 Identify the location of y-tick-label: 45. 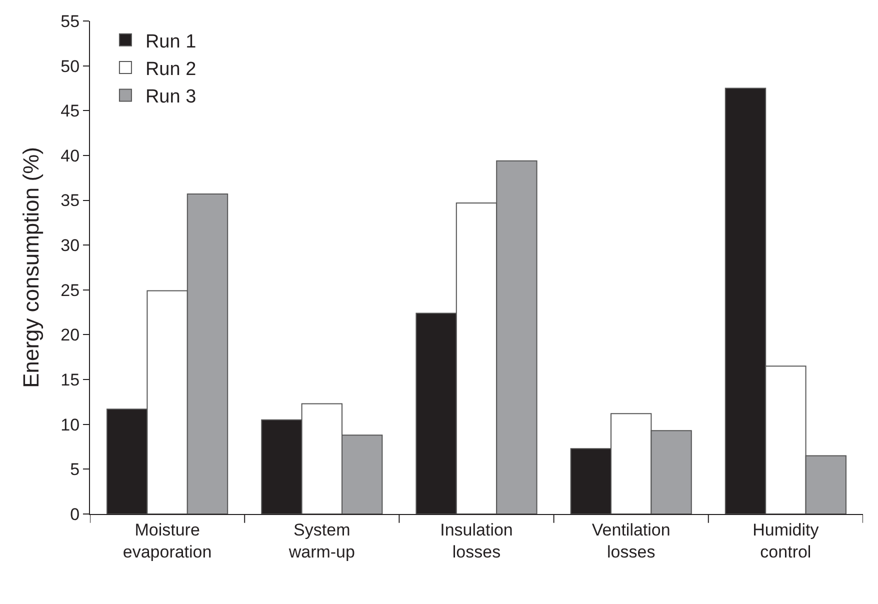
(70, 111).